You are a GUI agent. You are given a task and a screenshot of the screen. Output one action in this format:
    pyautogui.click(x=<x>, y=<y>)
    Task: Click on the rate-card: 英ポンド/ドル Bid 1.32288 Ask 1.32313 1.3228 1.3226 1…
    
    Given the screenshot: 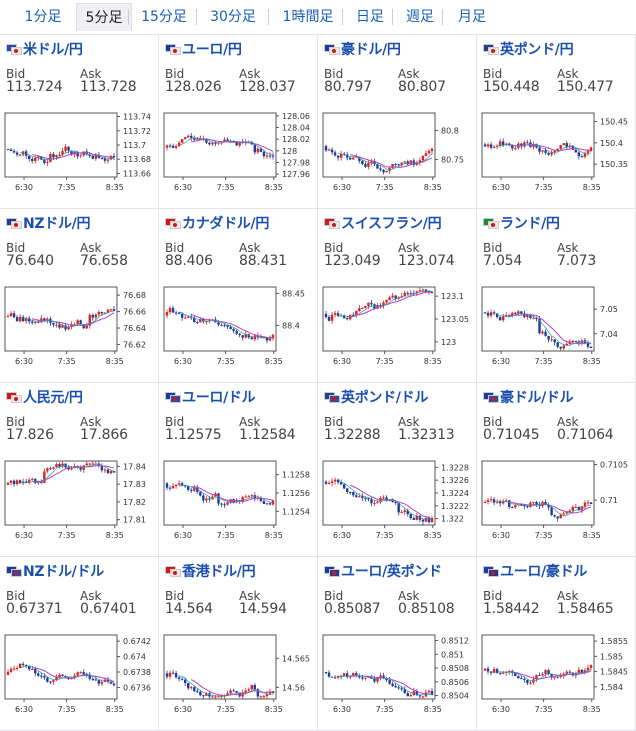 What is the action you would take?
    pyautogui.click(x=397, y=470)
    